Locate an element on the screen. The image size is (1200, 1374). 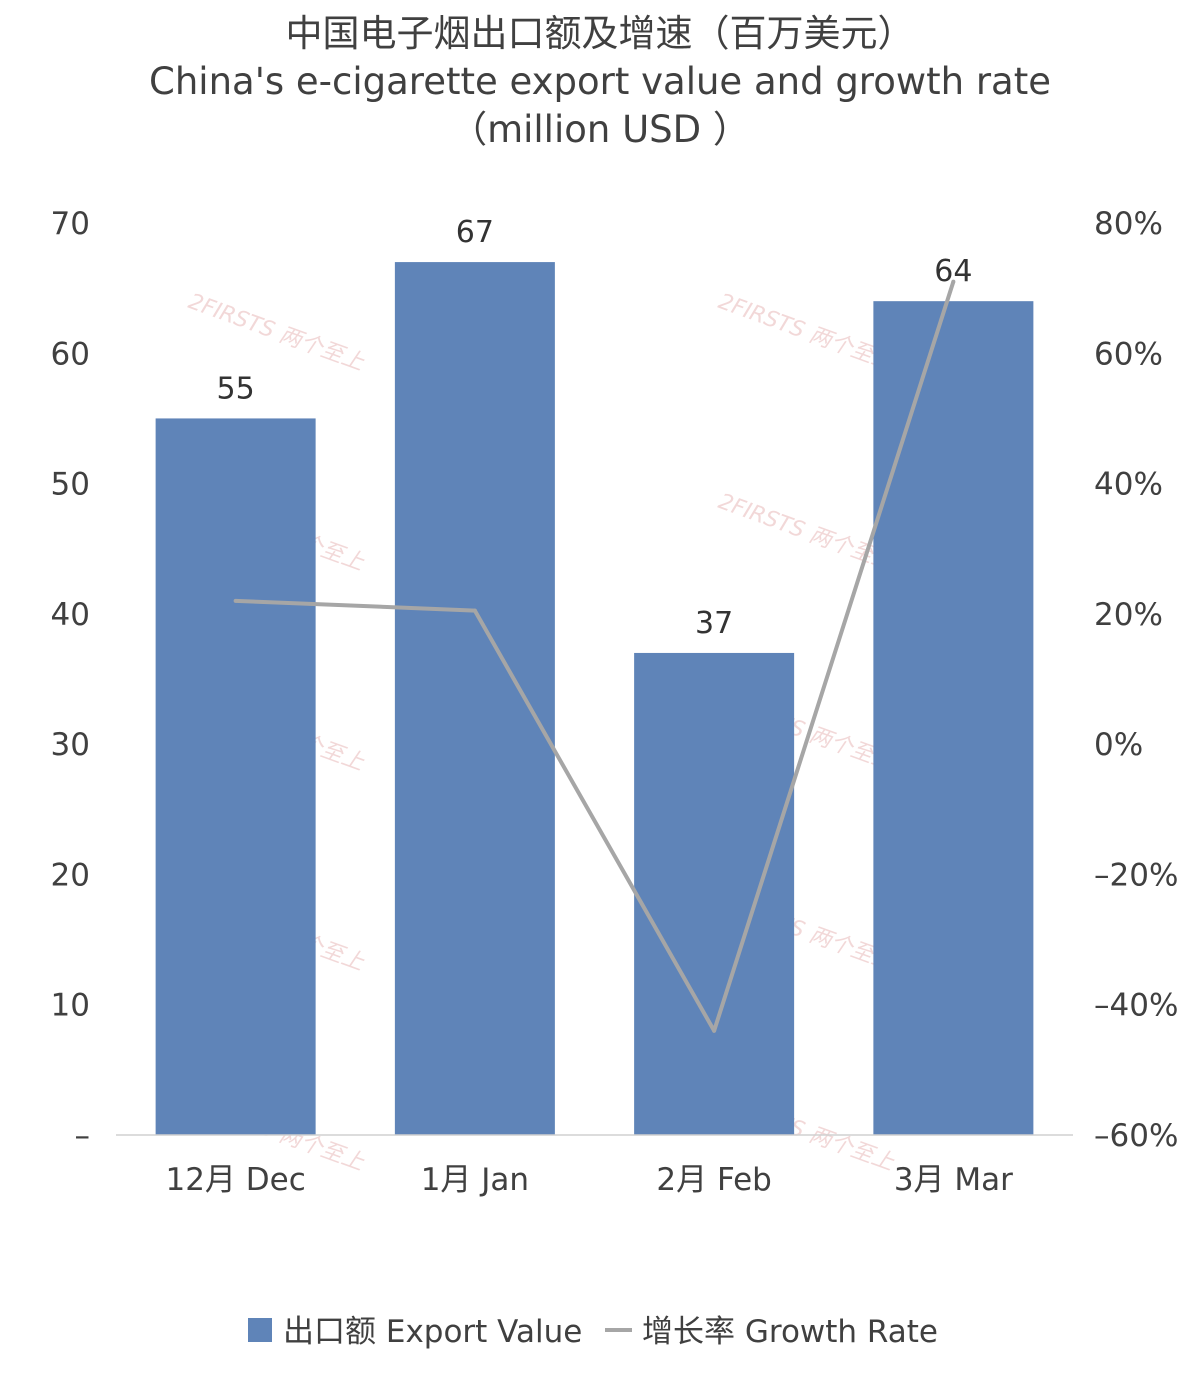
right-axis-tick-label: 20% is located at coordinates (1128, 615).